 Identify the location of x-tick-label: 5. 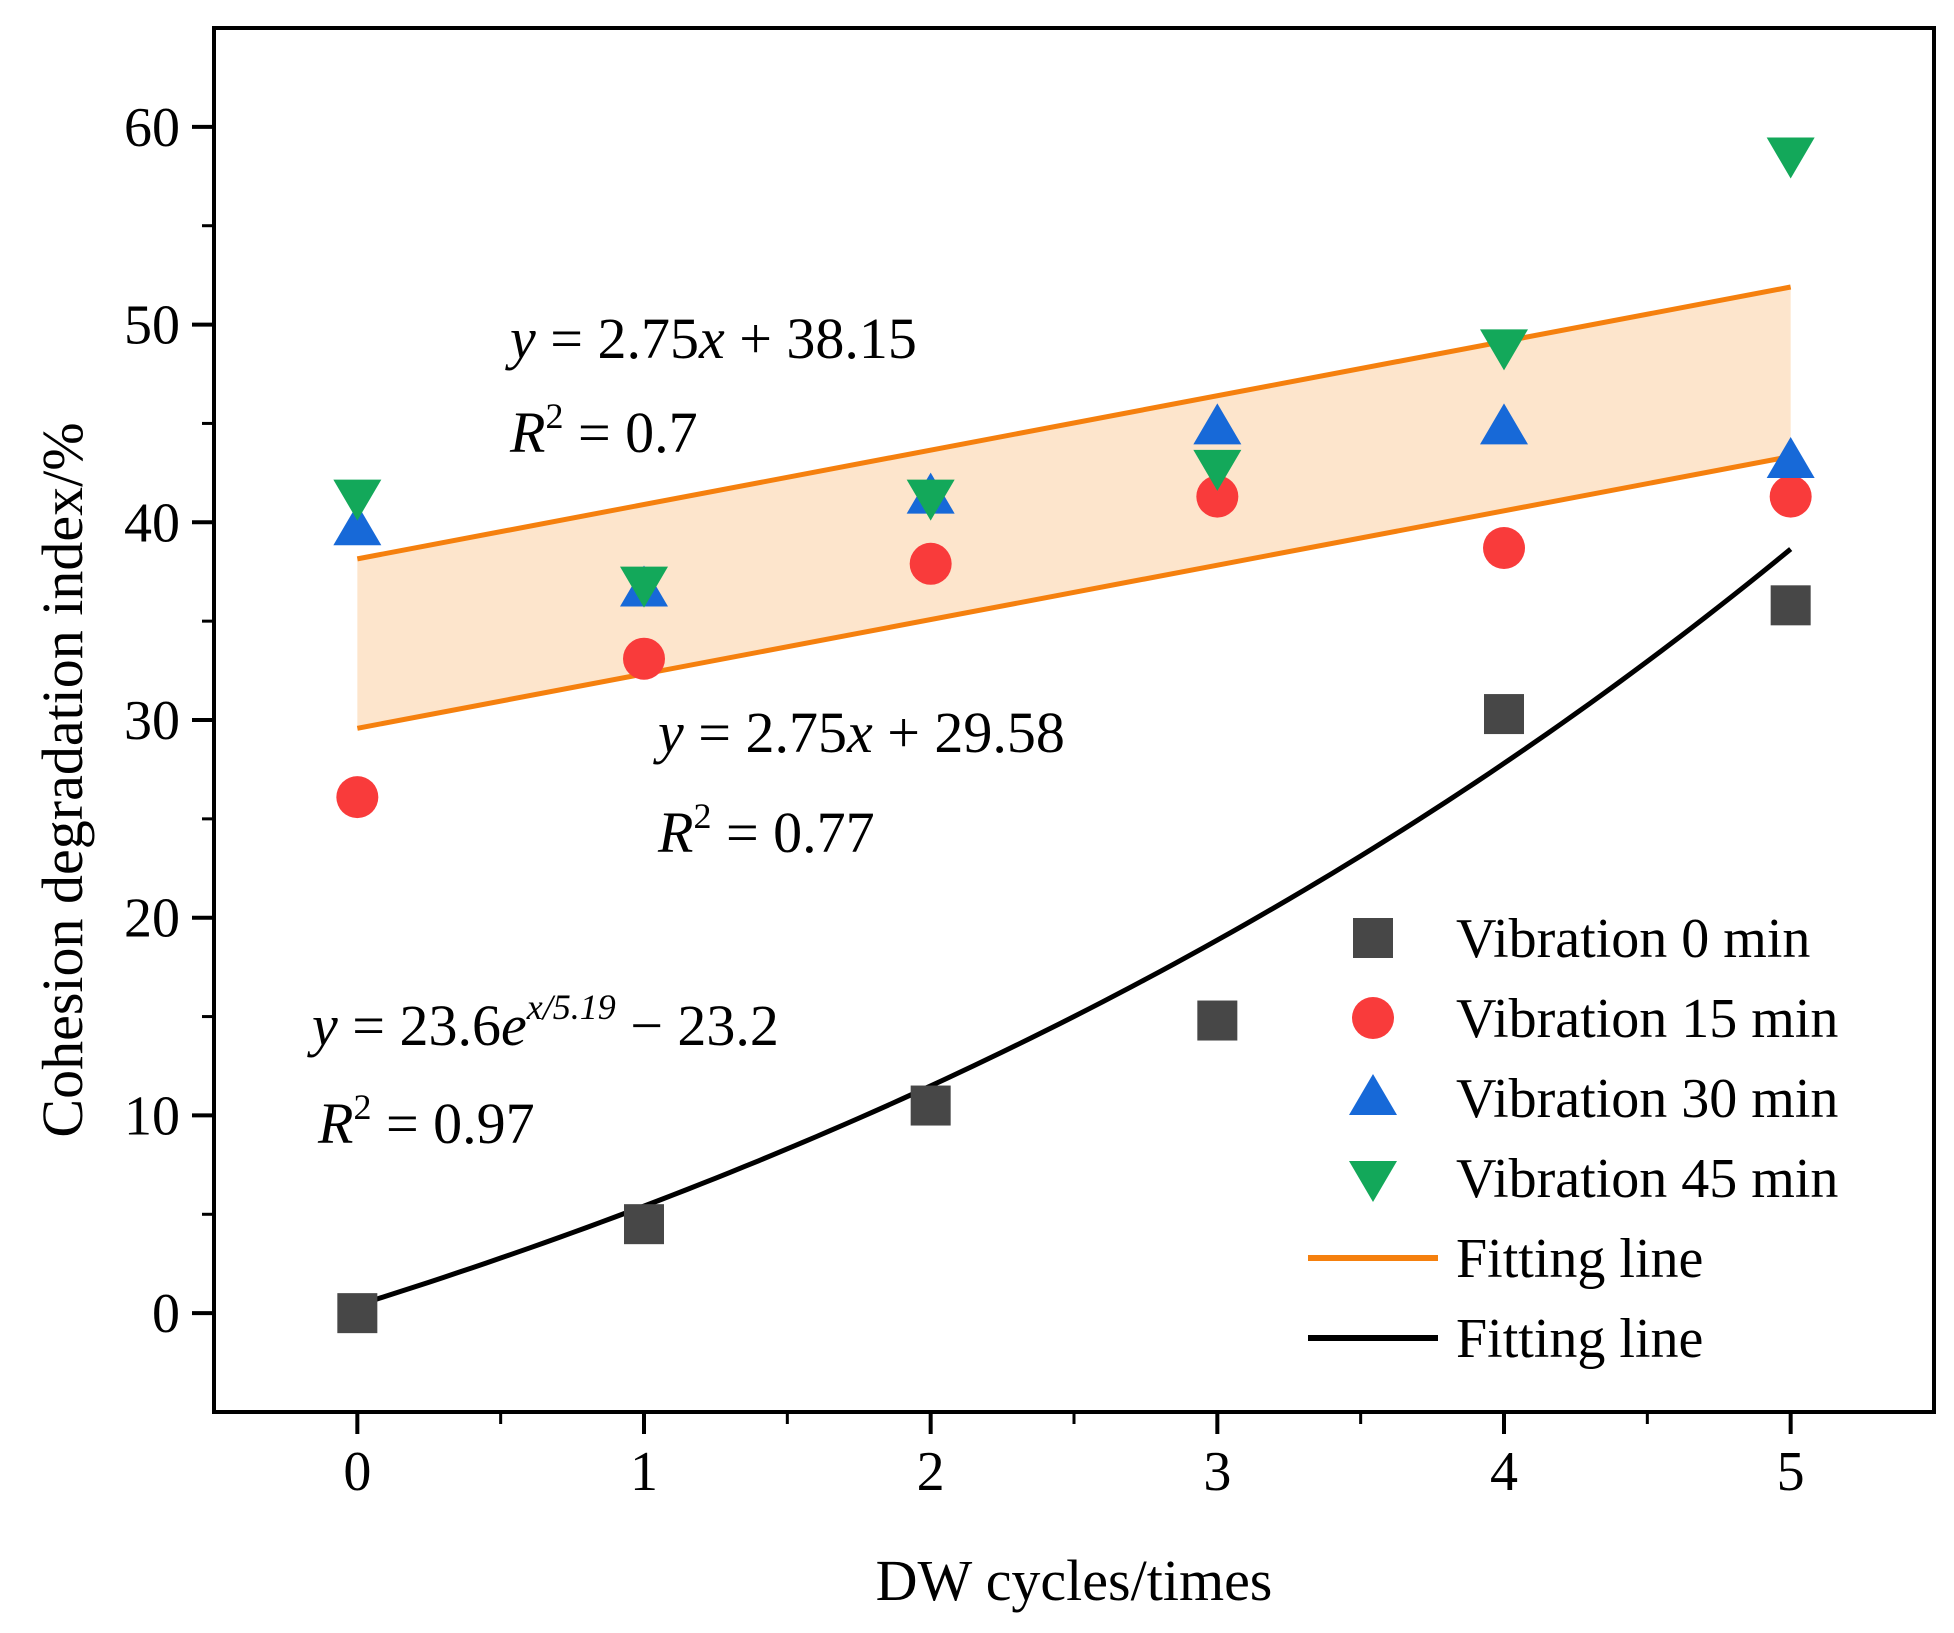
(1791, 1472).